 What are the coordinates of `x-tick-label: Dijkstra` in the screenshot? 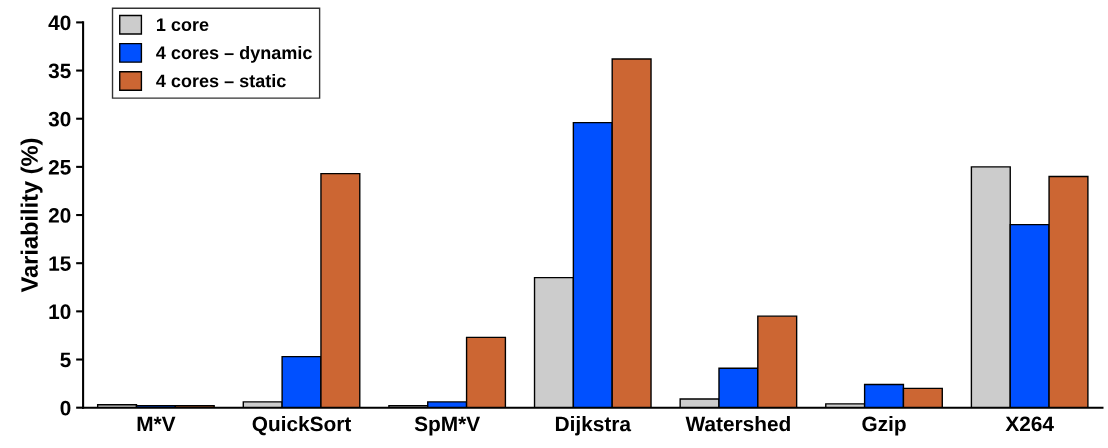 It's located at (593, 426).